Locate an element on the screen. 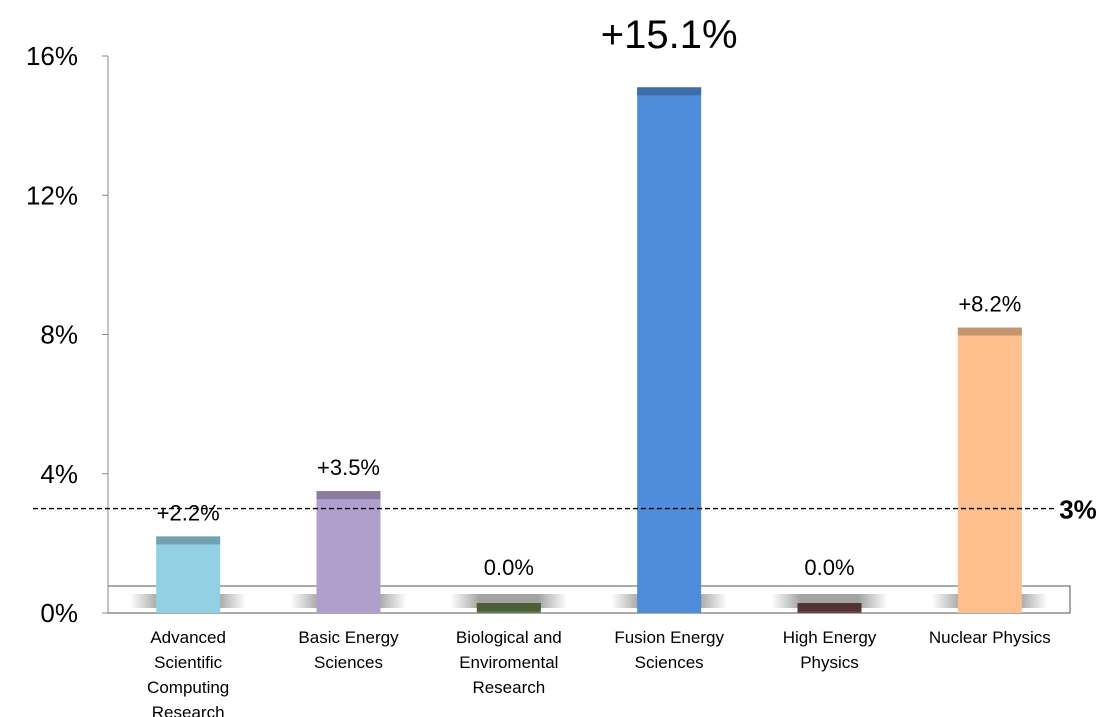  y-tick-label: 12% is located at coordinates (52, 195).